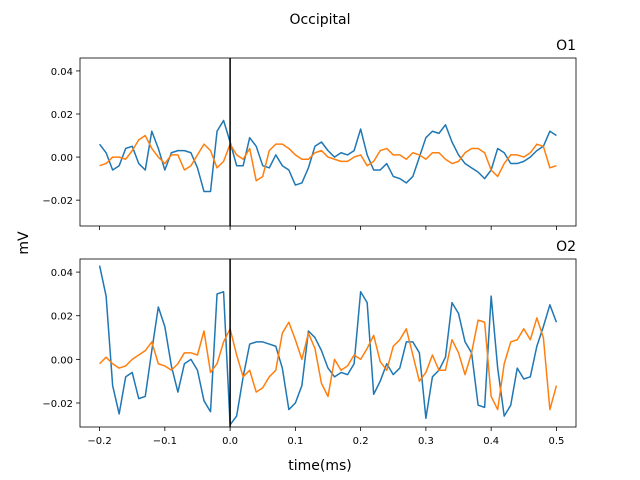  What do you see at coordinates (24, 243) in the screenshot?
I see `y-axis-label: mV` at bounding box center [24, 243].